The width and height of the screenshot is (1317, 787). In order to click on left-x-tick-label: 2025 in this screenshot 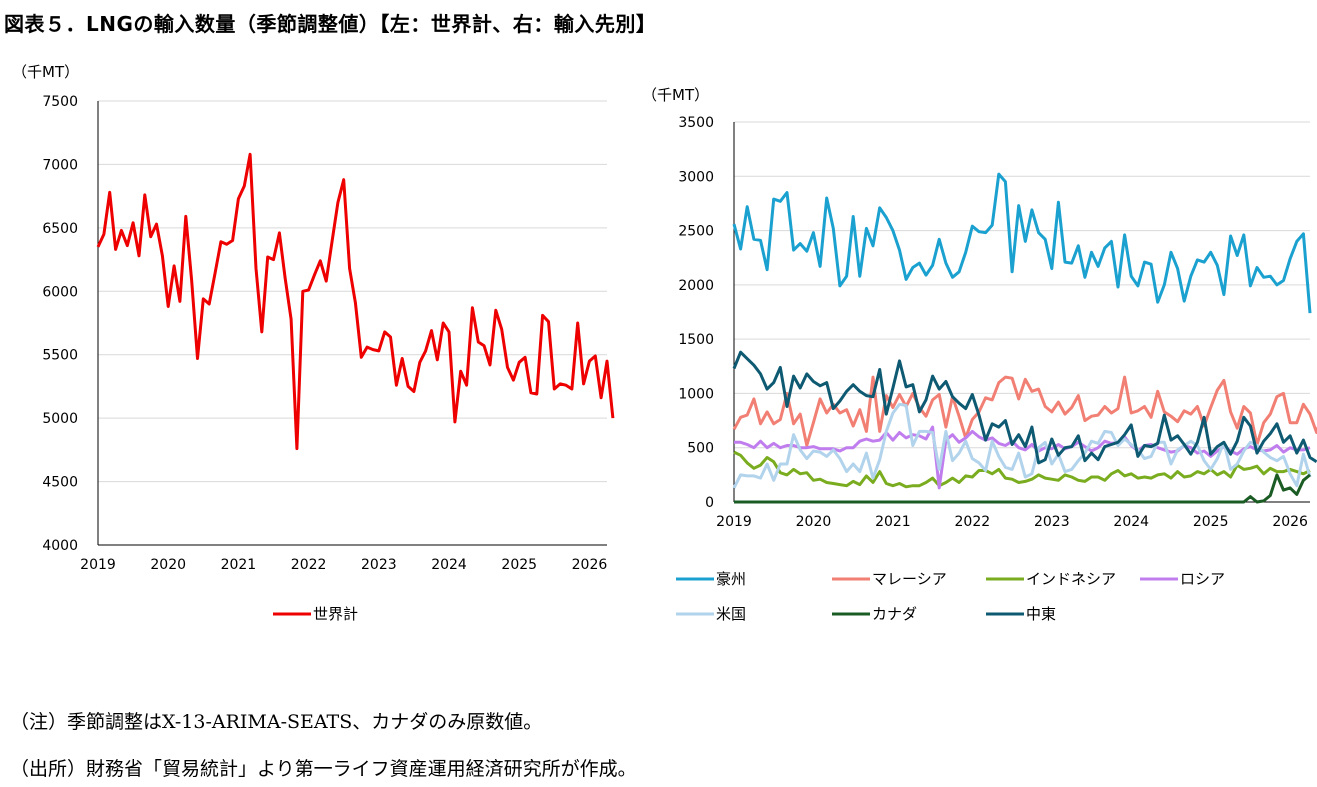, I will do `click(519, 565)`.